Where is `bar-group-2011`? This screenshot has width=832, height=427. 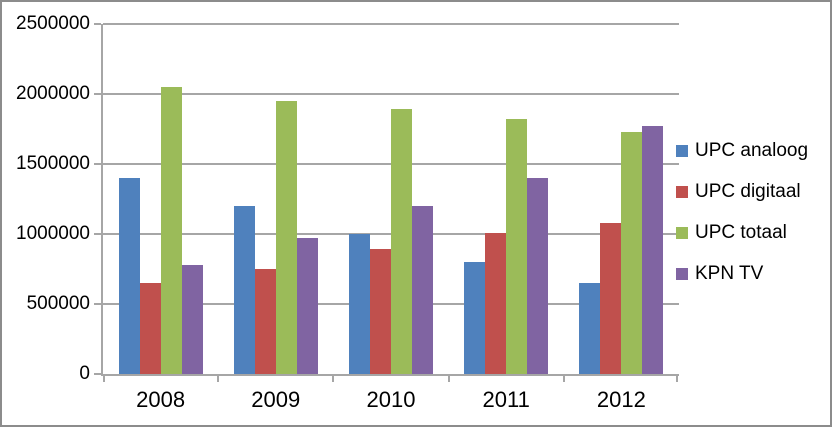
bar-group-2011 is located at coordinates (506, 199).